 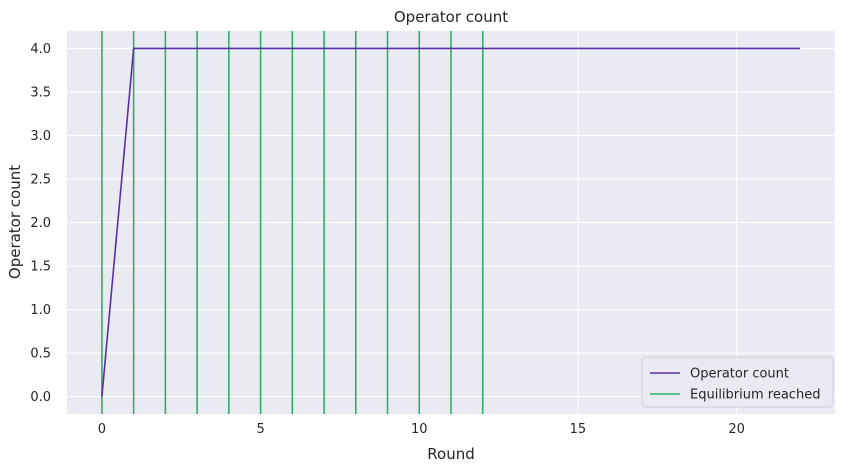 What do you see at coordinates (578, 429) in the screenshot?
I see `x-tick-label: 15` at bounding box center [578, 429].